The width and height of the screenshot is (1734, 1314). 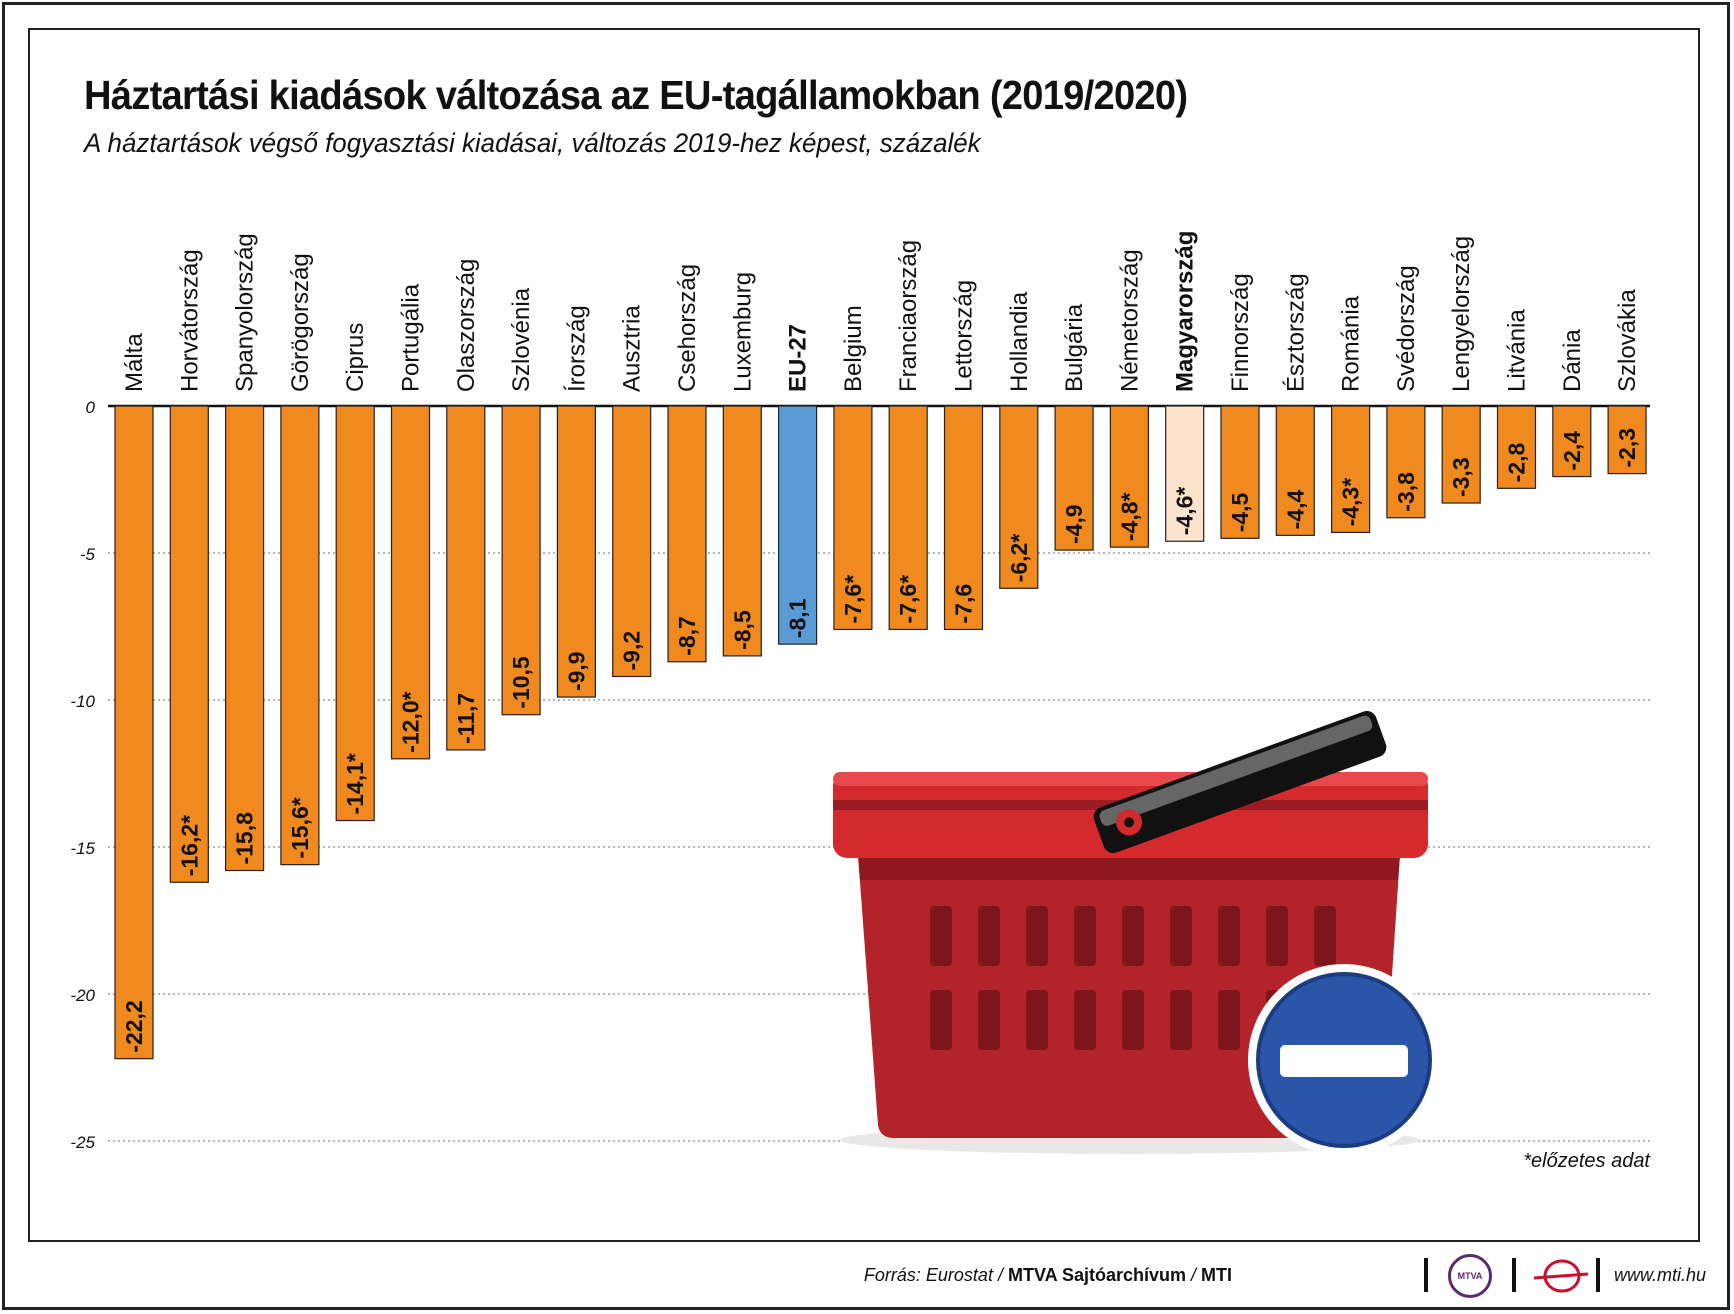 What do you see at coordinates (632, 348) in the screenshot?
I see `category-label: Ausztria` at bounding box center [632, 348].